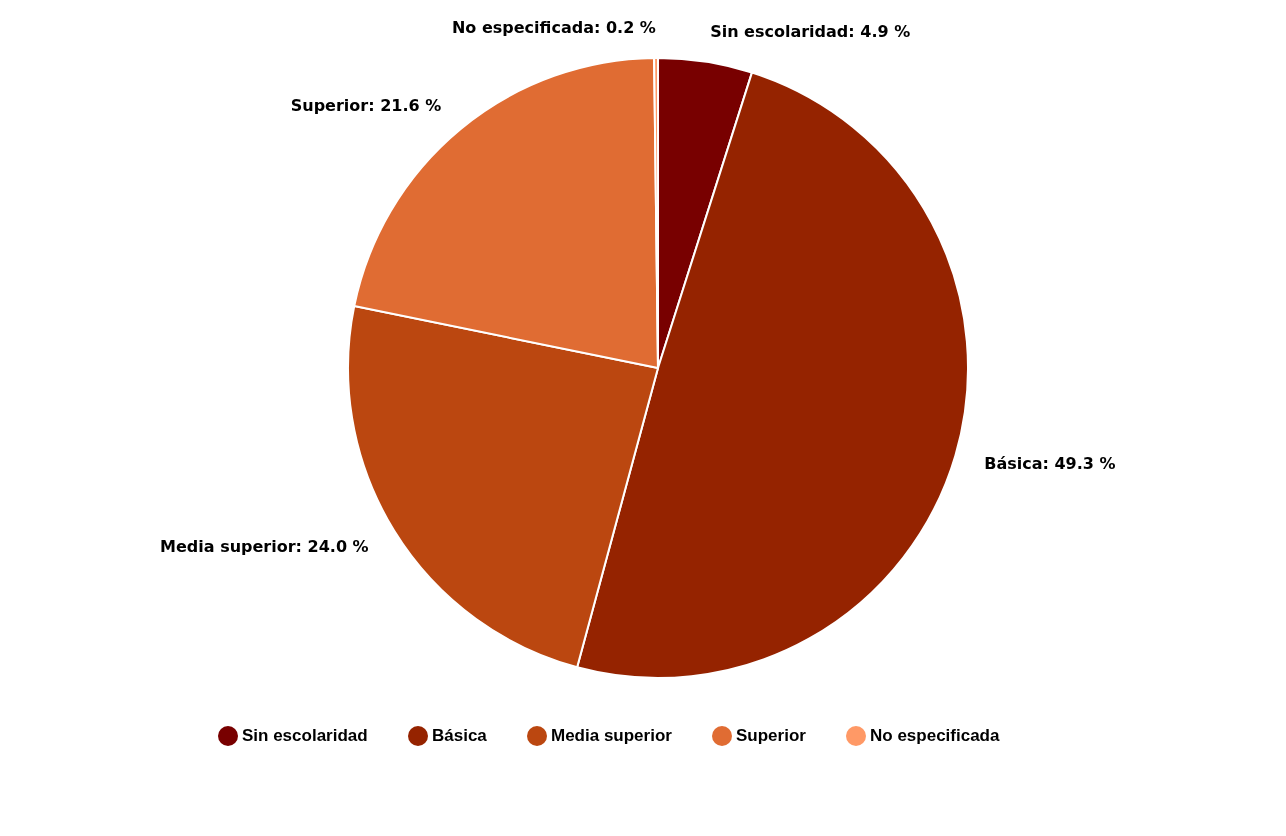 The width and height of the screenshot is (1286, 836). Describe the element at coordinates (305, 735) in the screenshot. I see `legend-label: Sin escolaridad` at that location.